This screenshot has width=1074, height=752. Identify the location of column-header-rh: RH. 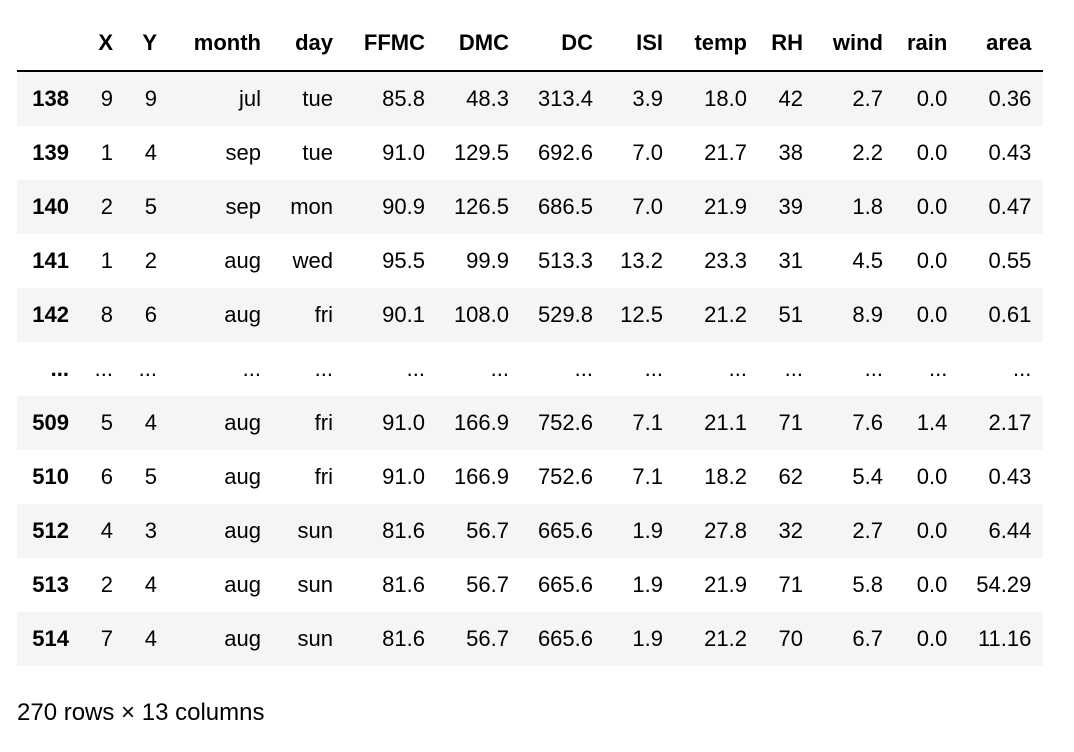
(787, 44).